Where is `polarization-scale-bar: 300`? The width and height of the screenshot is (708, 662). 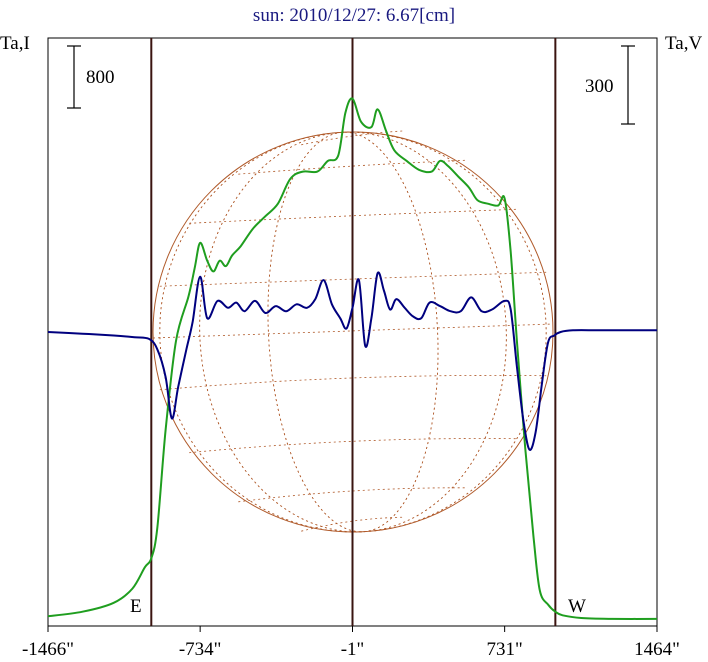
polarization-scale-bar: 300 is located at coordinates (610, 85).